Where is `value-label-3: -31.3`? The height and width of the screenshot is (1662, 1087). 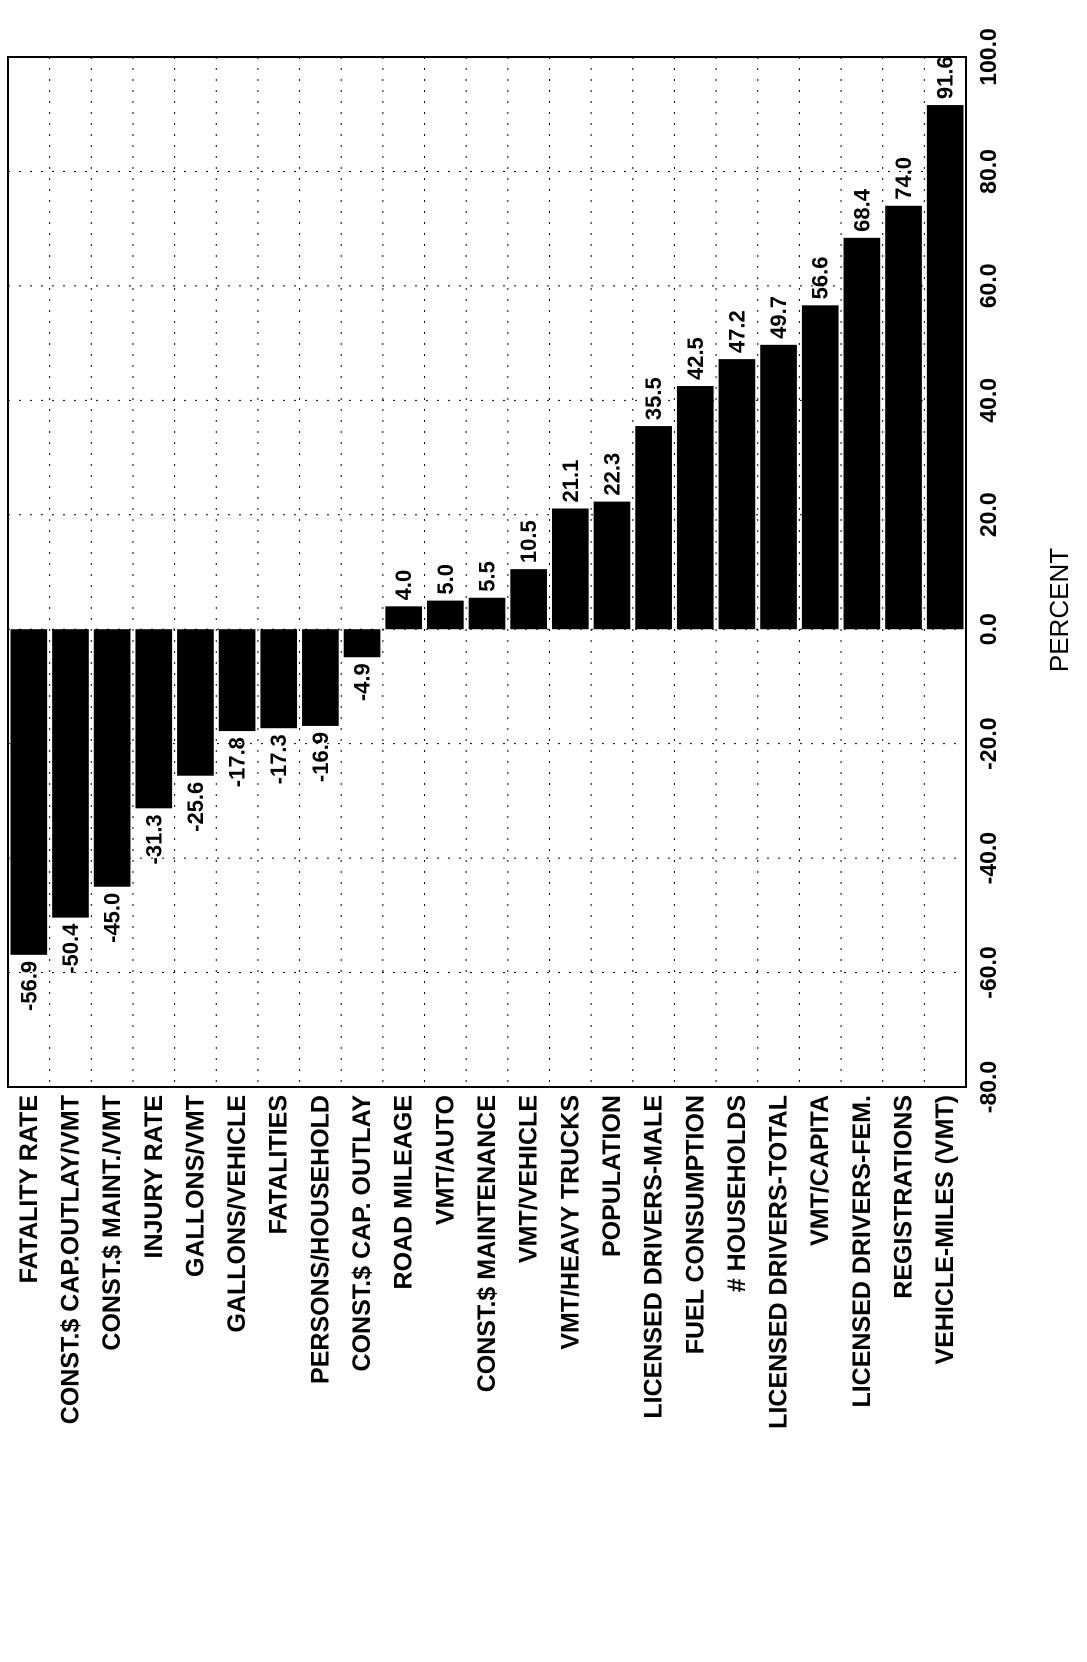 value-label-3: -31.3 is located at coordinates (153, 839).